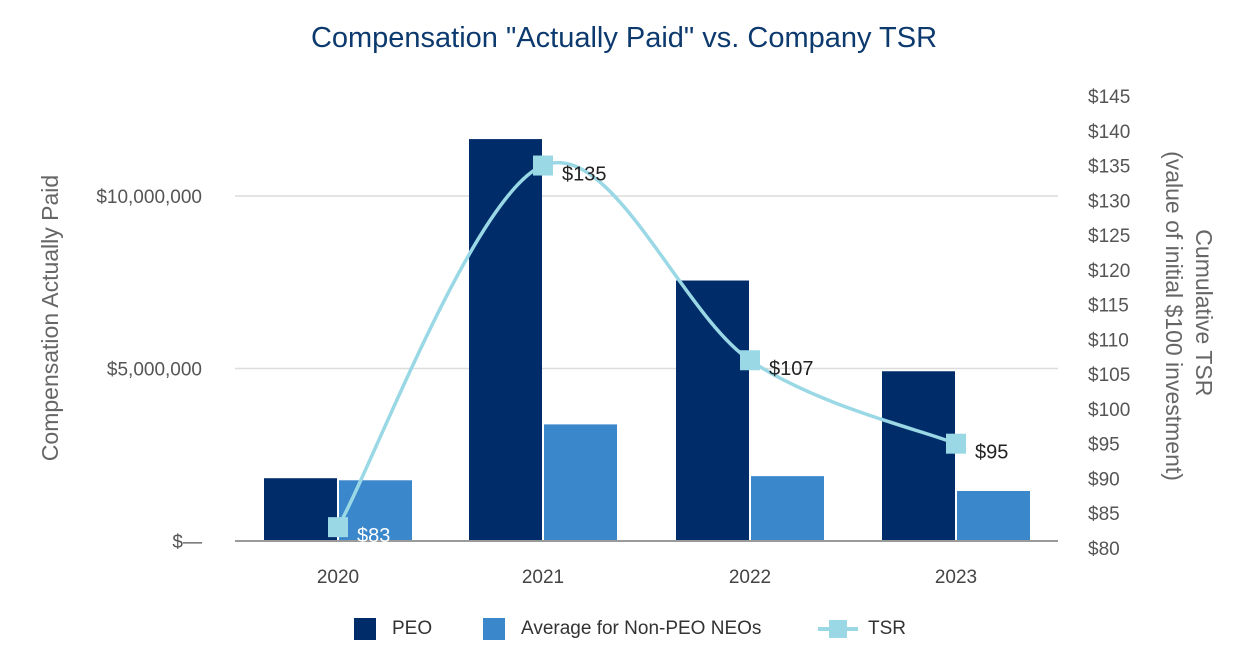  What do you see at coordinates (300, 509) in the screenshot?
I see `bar-peo-2020` at bounding box center [300, 509].